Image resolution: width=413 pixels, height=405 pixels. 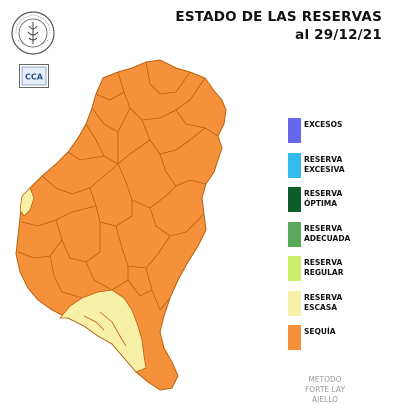 I want to click on legend-label: RESERVA ADECUADA, so click(x=327, y=233).